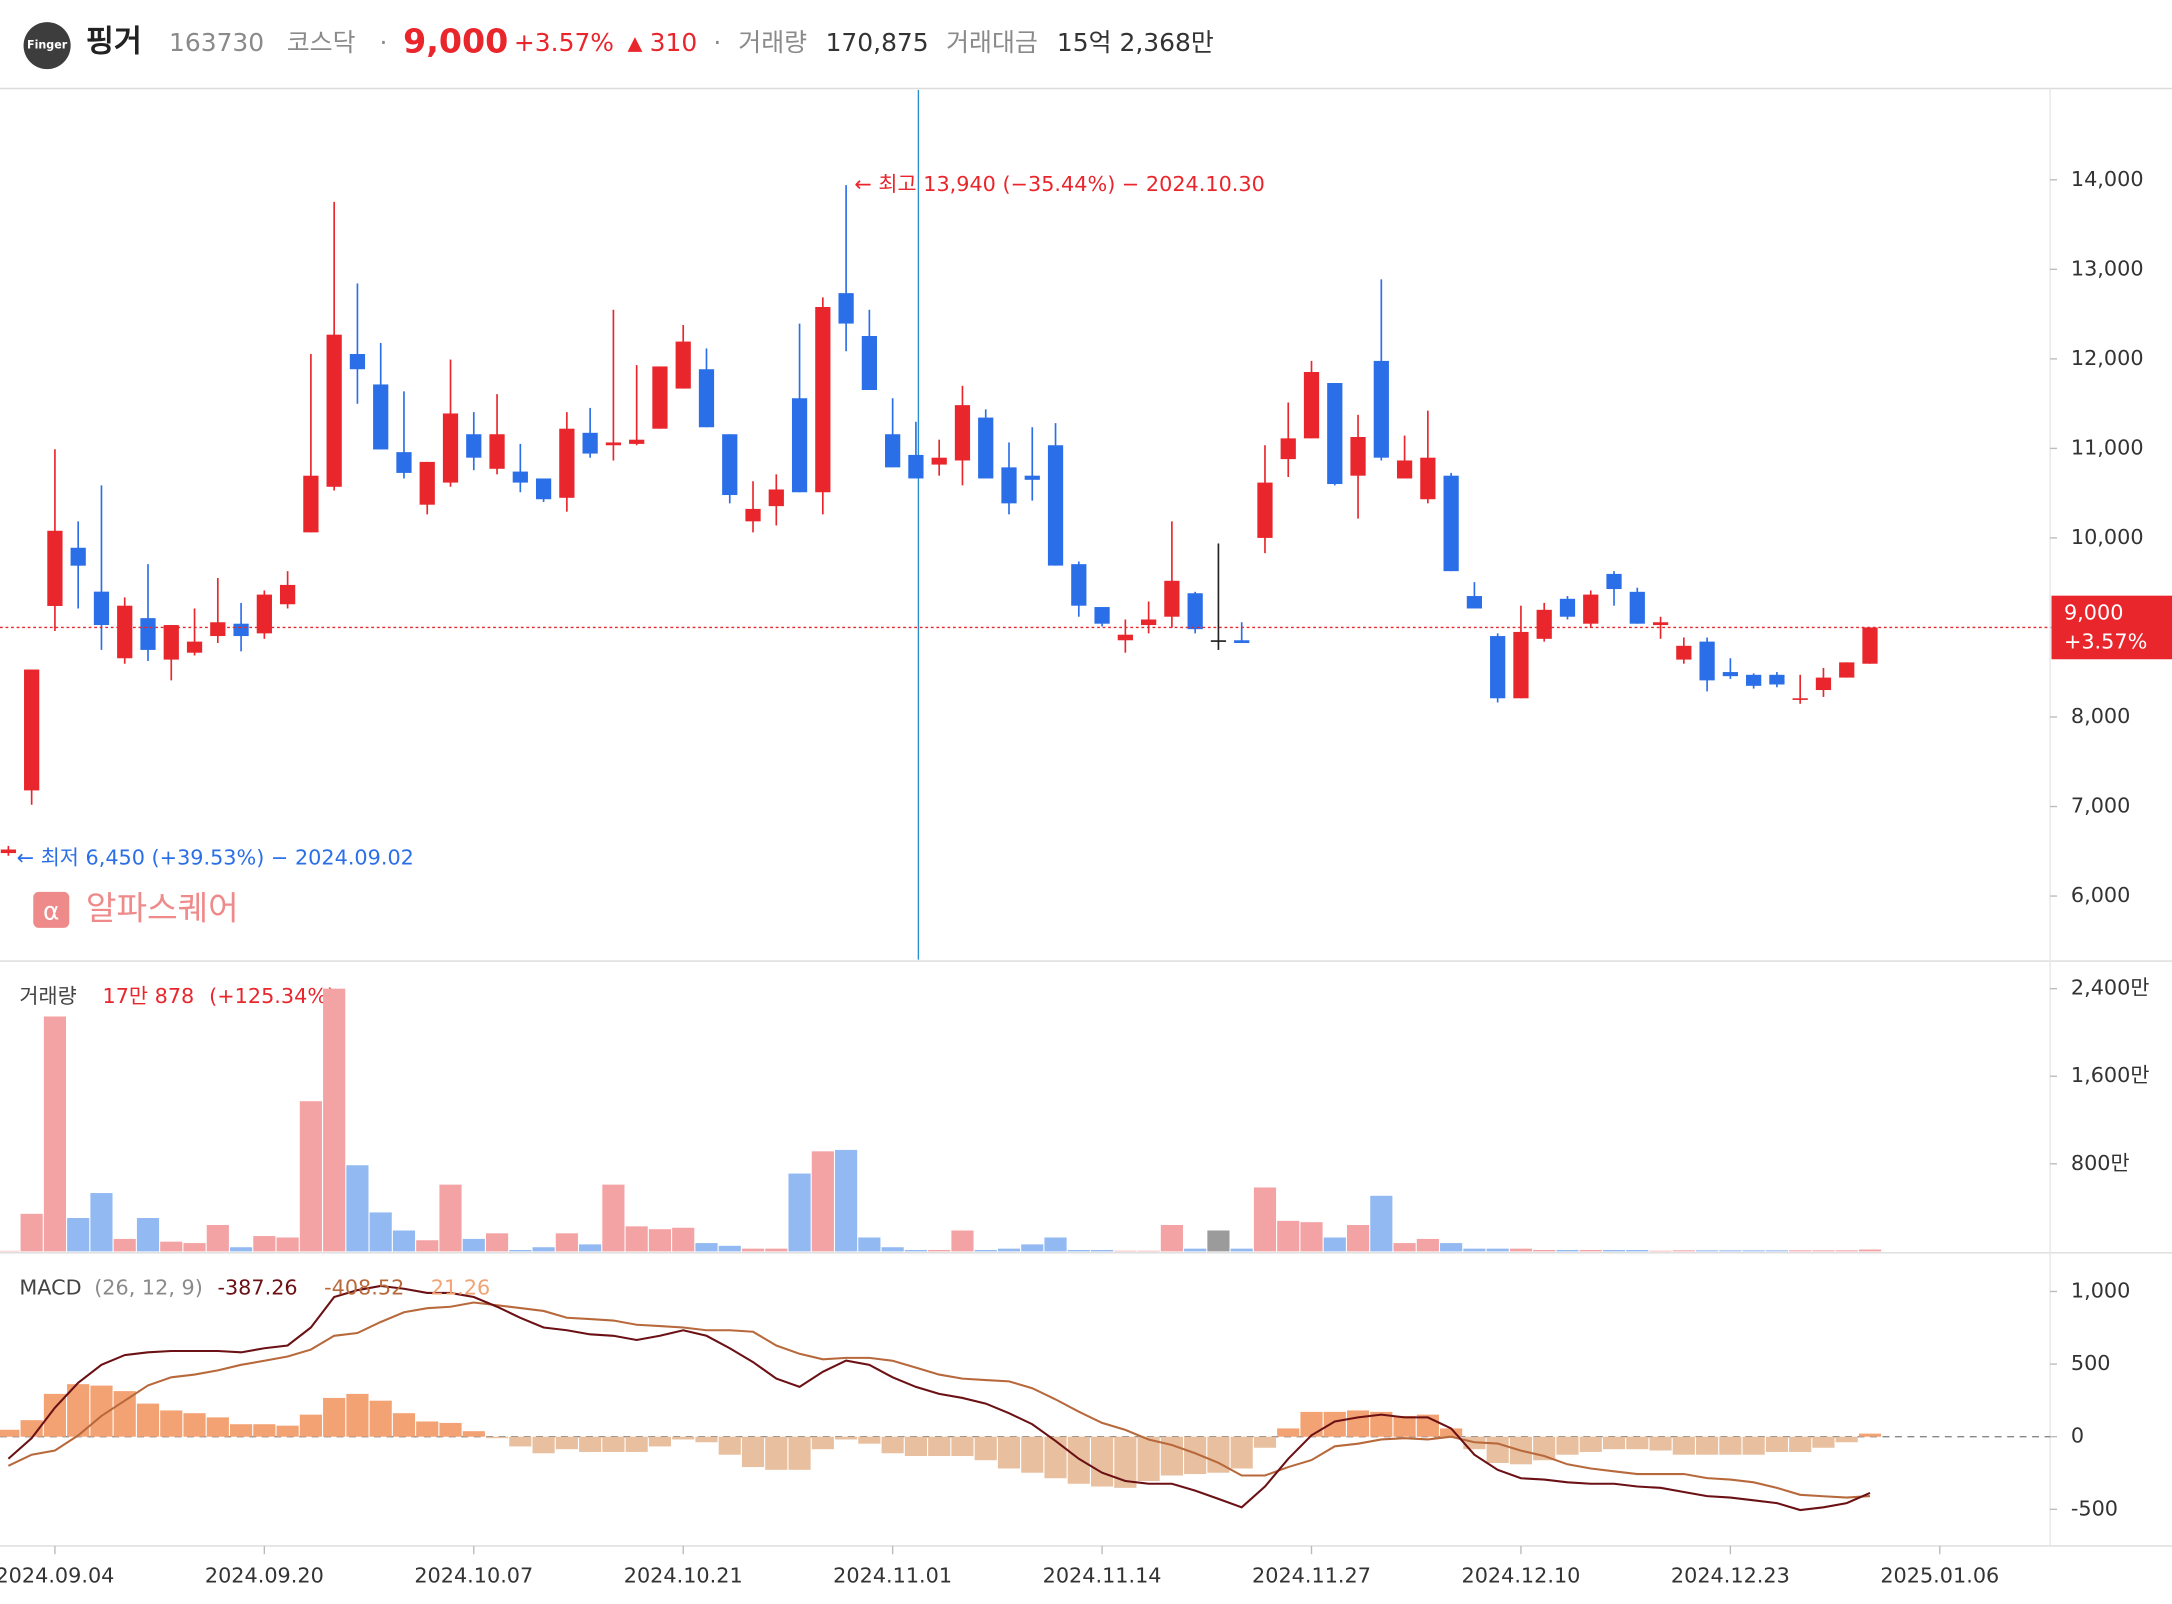 The image size is (2172, 1604). What do you see at coordinates (1135, 42) in the screenshot?
I see `amount: 15억 2,368만` at bounding box center [1135, 42].